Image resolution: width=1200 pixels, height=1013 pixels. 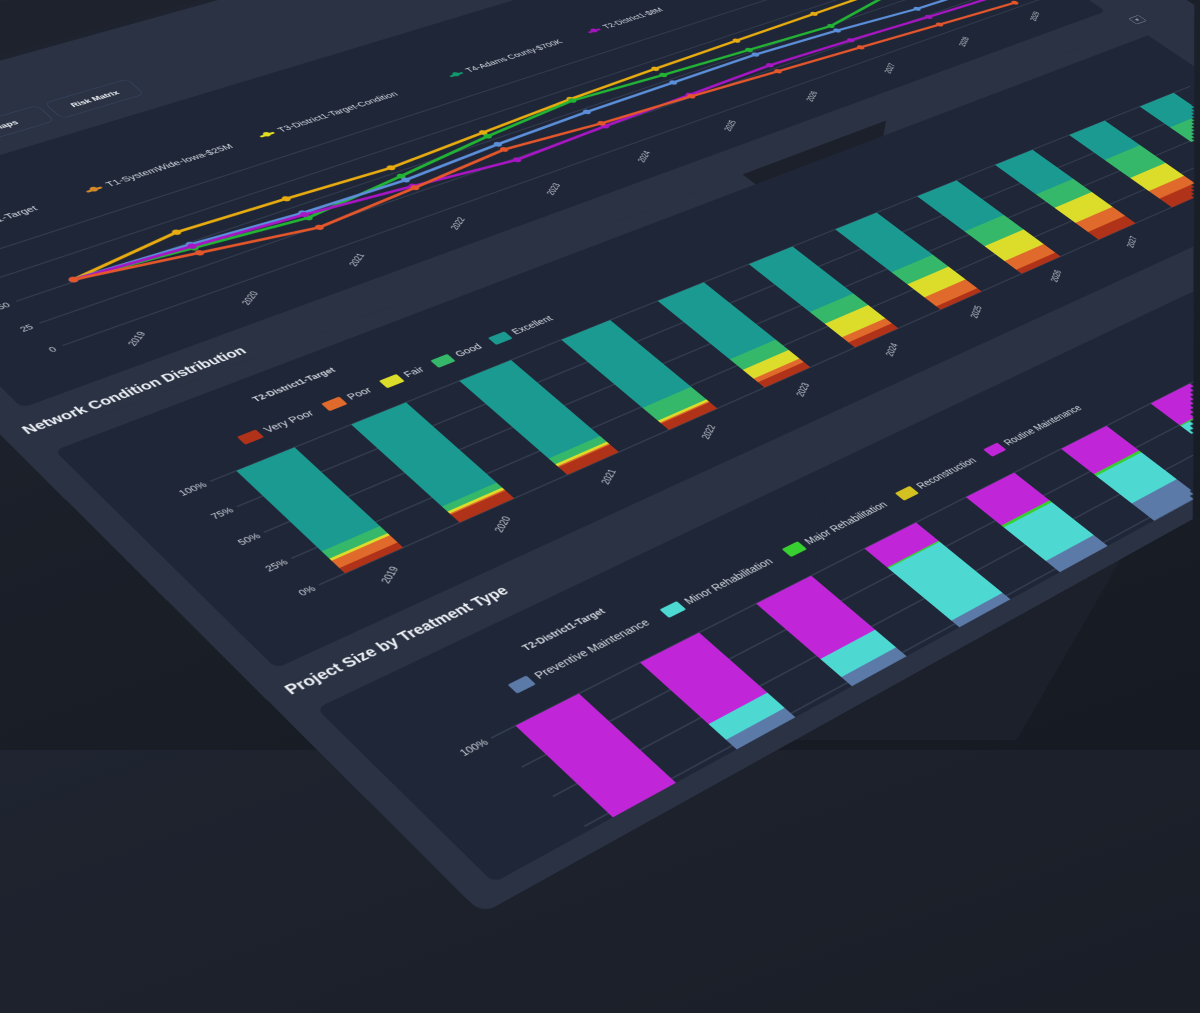 What do you see at coordinates (1034, 16) in the screenshot?
I see `x-tick-label: 2029` at bounding box center [1034, 16].